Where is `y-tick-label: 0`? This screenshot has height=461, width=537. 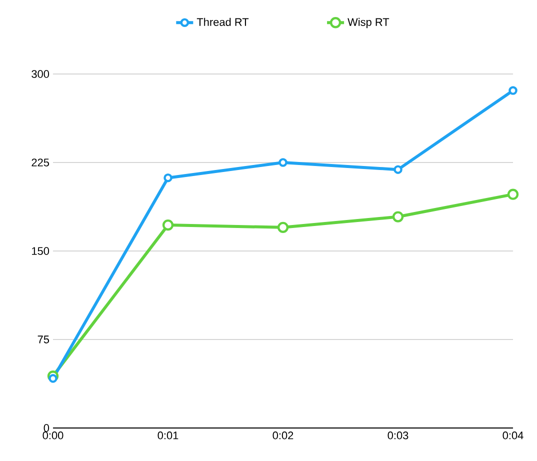 y-tick-label: 0 is located at coordinates (47, 428).